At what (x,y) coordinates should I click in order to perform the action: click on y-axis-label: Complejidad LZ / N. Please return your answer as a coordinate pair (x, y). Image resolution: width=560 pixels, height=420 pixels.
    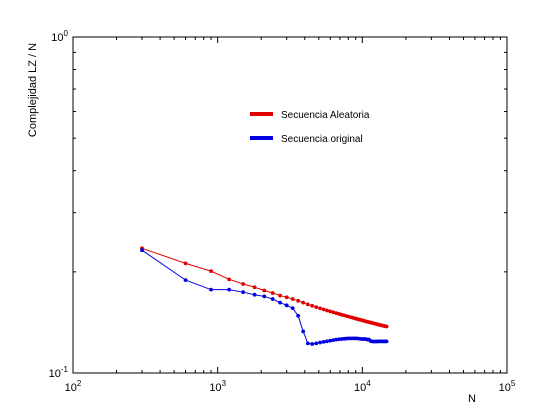
    Looking at the image, I should click on (33, 90).